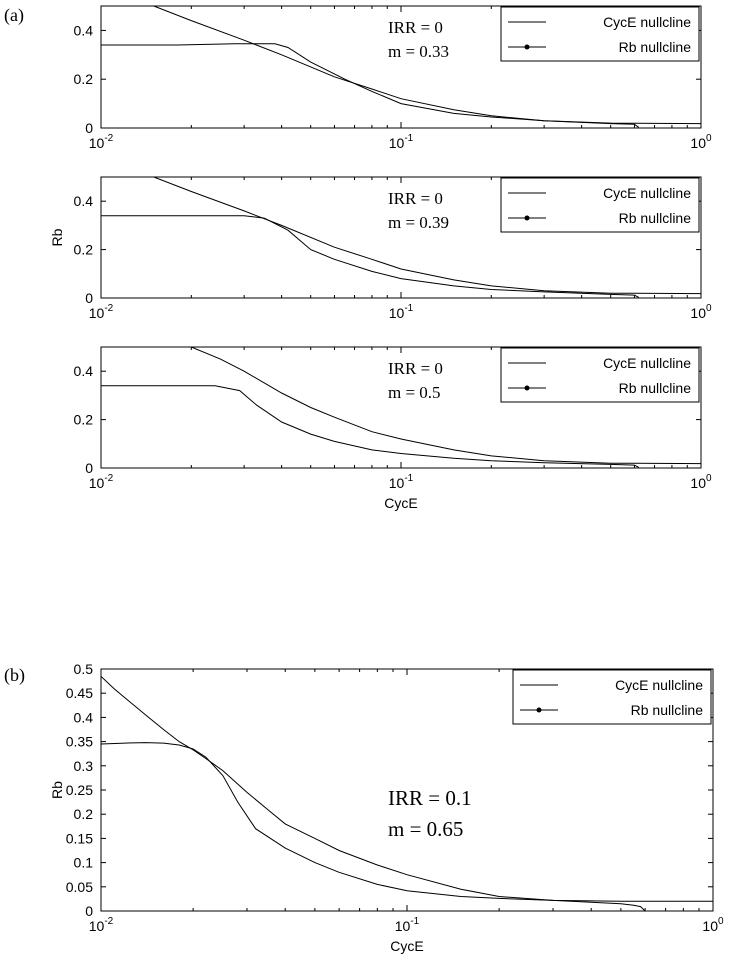 This screenshot has width=730, height=973. What do you see at coordinates (79, 887) in the screenshot?
I see `y-tick-label: 0.05` at bounding box center [79, 887].